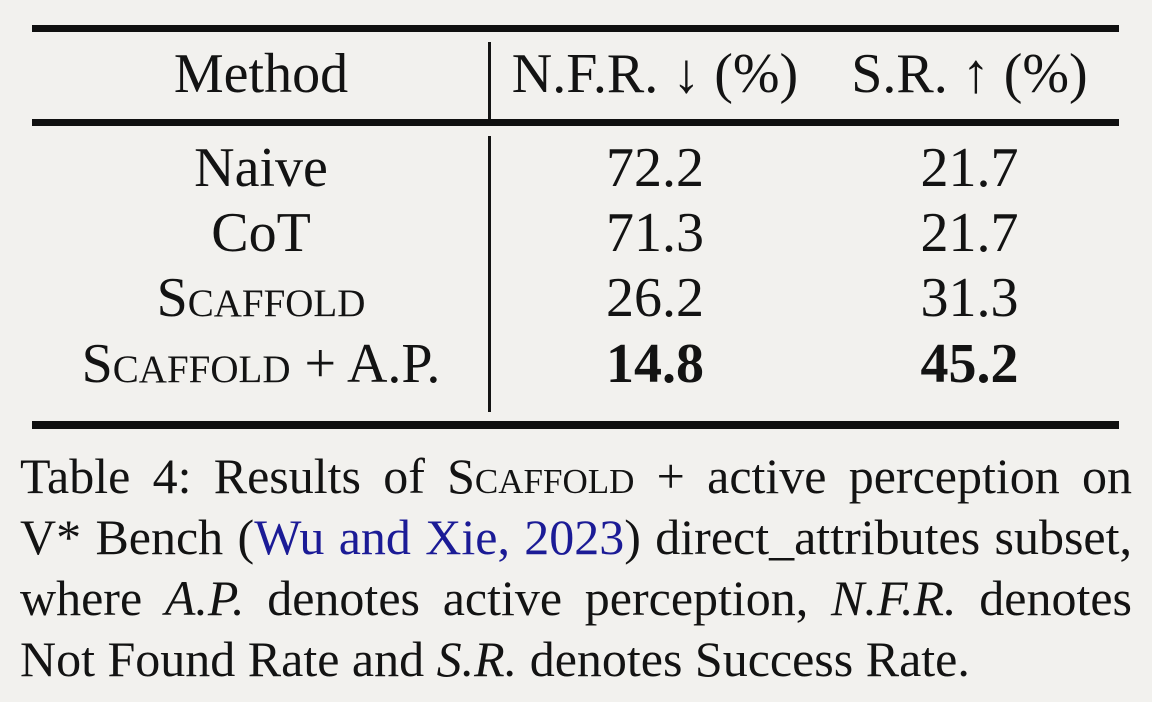 Image resolution: width=1152 pixels, height=702 pixels. I want to click on table-top-rule, so click(575, 28).